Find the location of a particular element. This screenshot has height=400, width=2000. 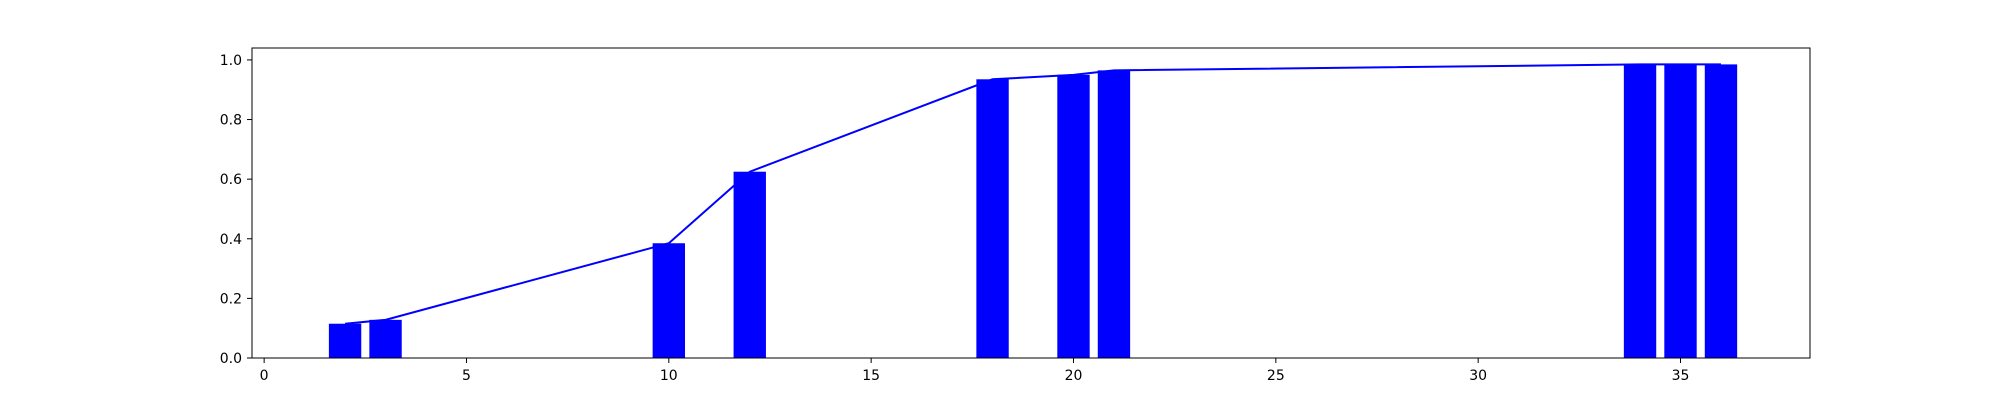

x-tick-label: 35 is located at coordinates (1681, 376).